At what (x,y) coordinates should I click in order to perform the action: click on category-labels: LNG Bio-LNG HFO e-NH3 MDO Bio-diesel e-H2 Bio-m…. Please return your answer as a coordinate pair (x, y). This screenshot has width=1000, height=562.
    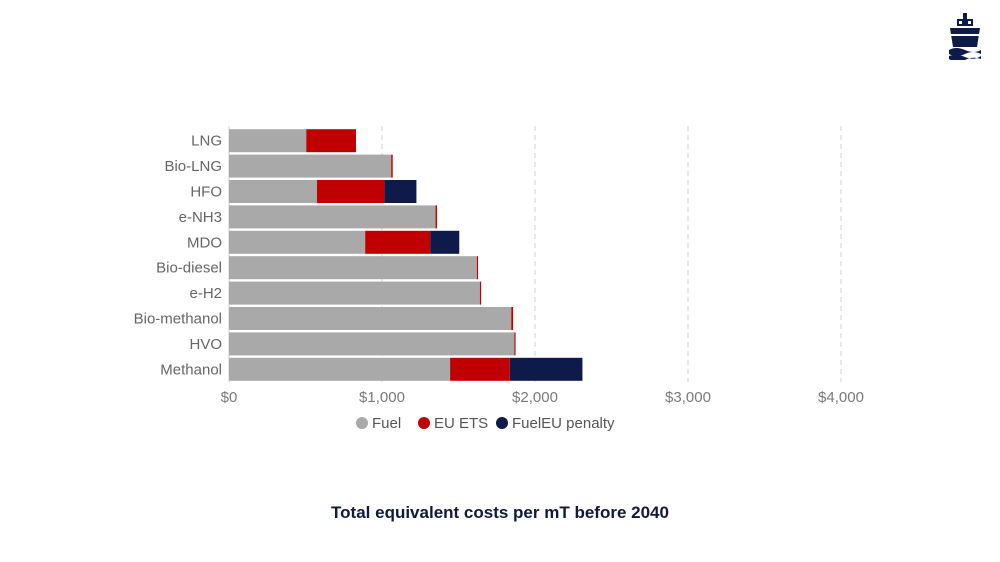
    Looking at the image, I should click on (178, 256).